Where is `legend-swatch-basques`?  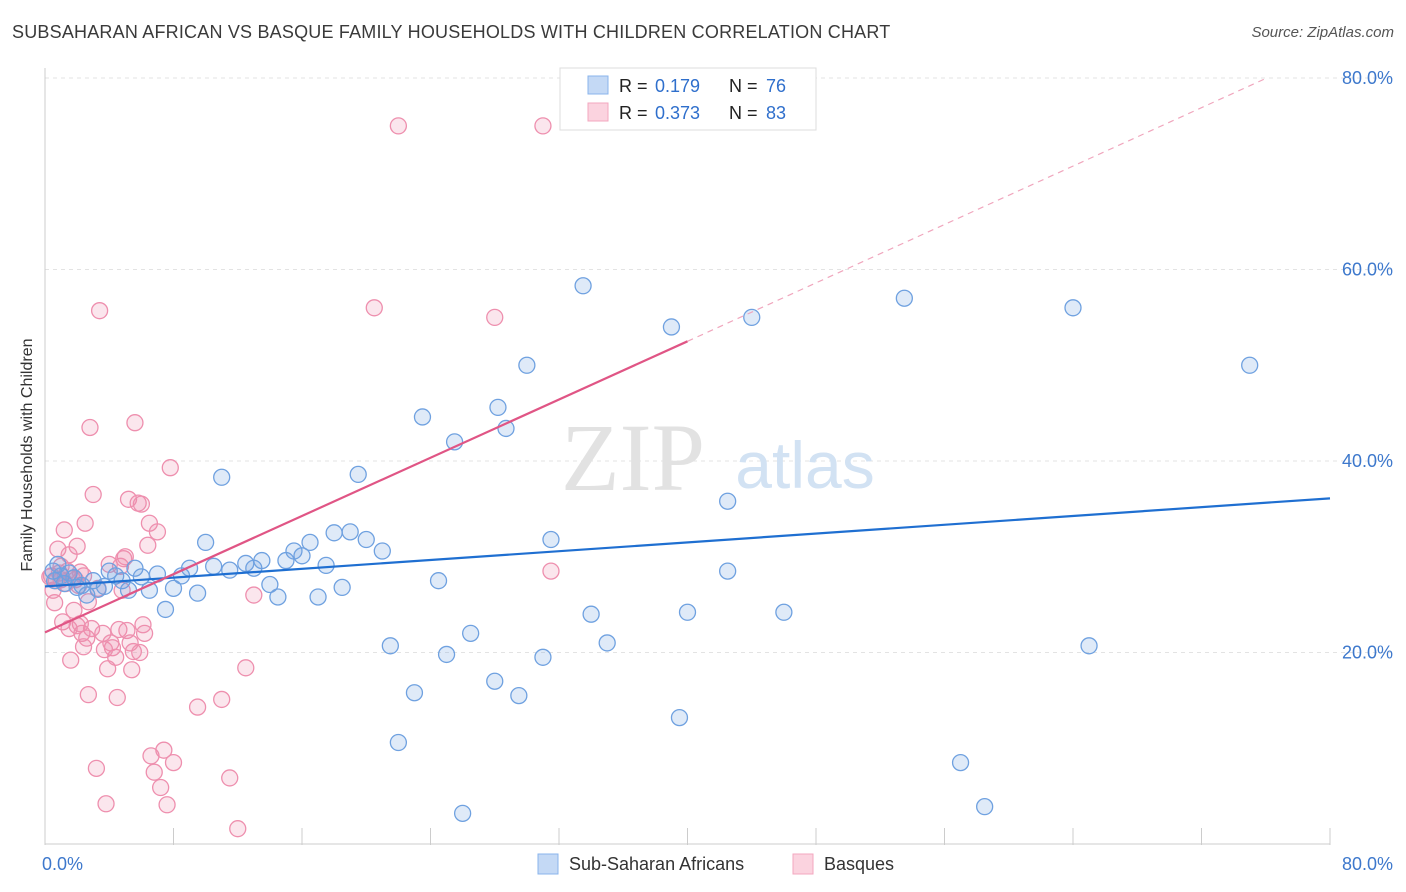
legend-swatch-basques is located at coordinates (803, 864).